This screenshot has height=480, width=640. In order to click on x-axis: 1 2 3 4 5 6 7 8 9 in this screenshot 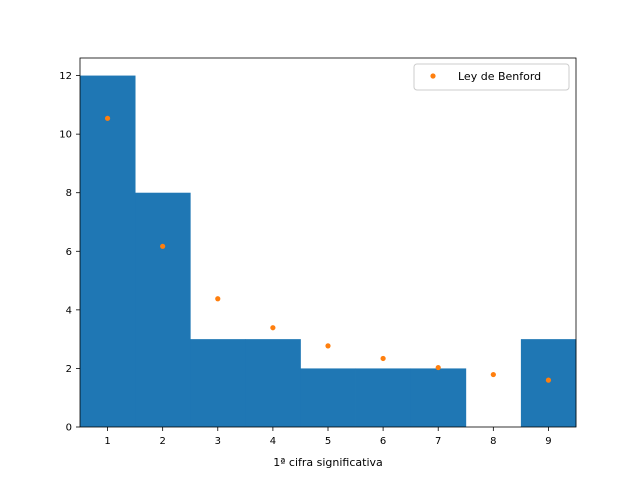, I will do `click(328, 437)`.